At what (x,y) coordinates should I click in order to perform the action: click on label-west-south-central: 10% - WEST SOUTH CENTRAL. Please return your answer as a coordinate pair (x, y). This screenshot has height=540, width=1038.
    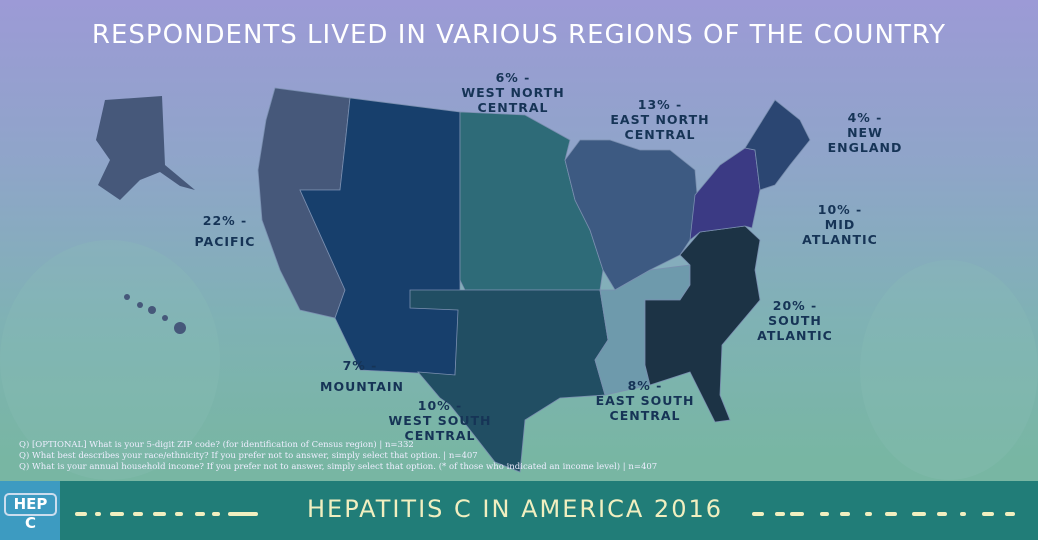
    Looking at the image, I should click on (440, 420).